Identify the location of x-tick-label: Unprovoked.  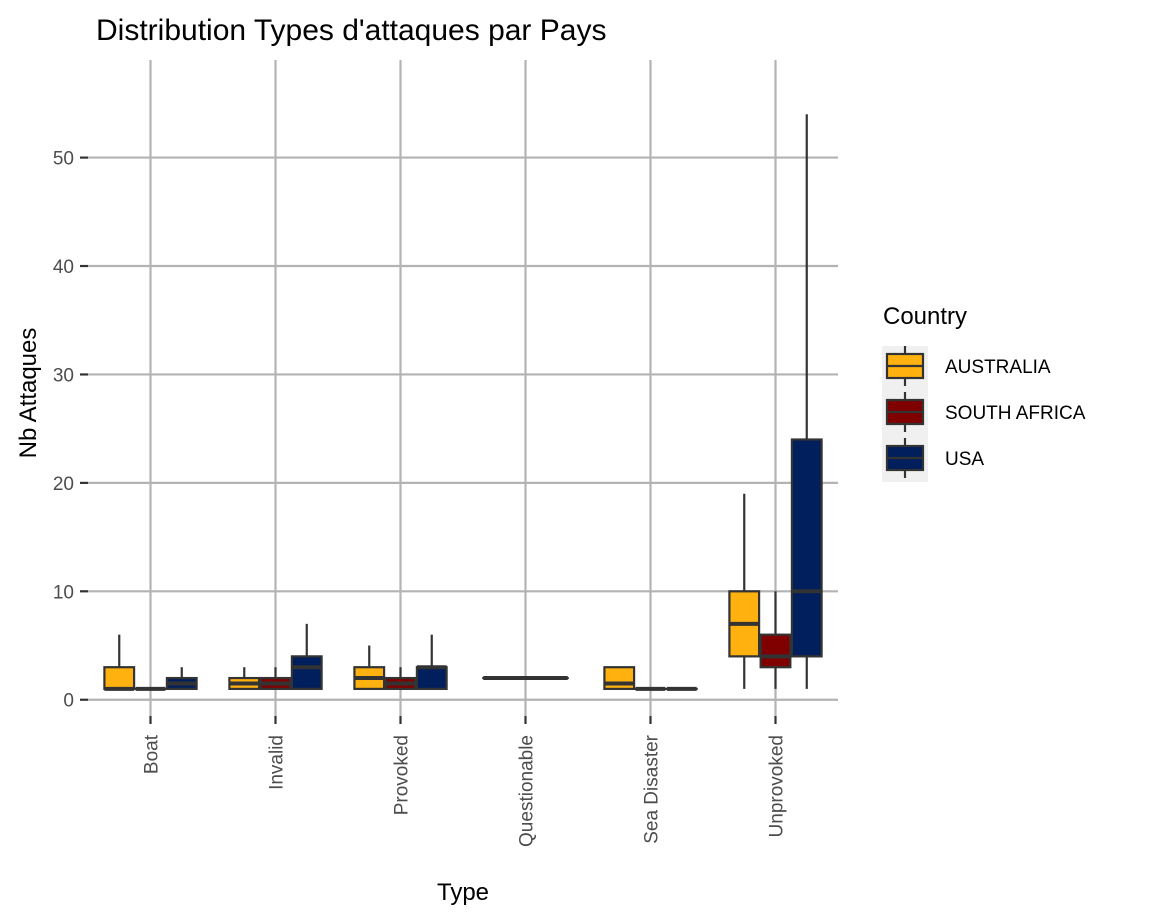
(777, 786).